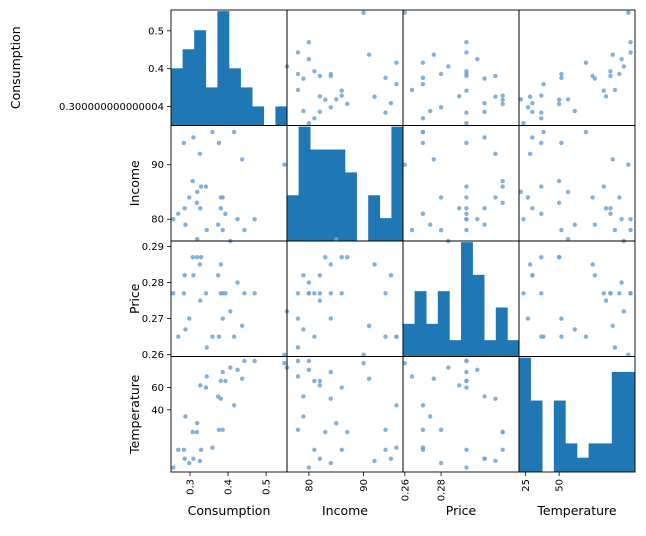  What do you see at coordinates (15, 67) in the screenshot?
I see `y-axis-label-consumption: Consumption` at bounding box center [15, 67].